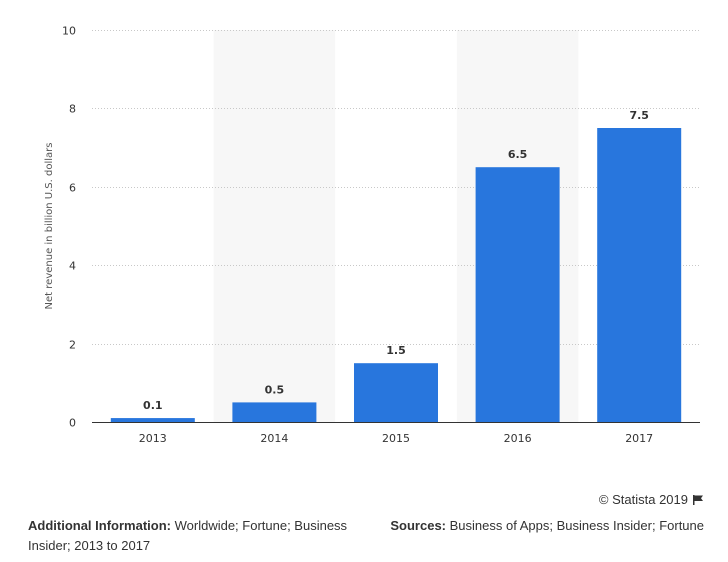  What do you see at coordinates (69, 227) in the screenshot?
I see `y-axis-ticks: 0 2 4 6 8 10` at bounding box center [69, 227].